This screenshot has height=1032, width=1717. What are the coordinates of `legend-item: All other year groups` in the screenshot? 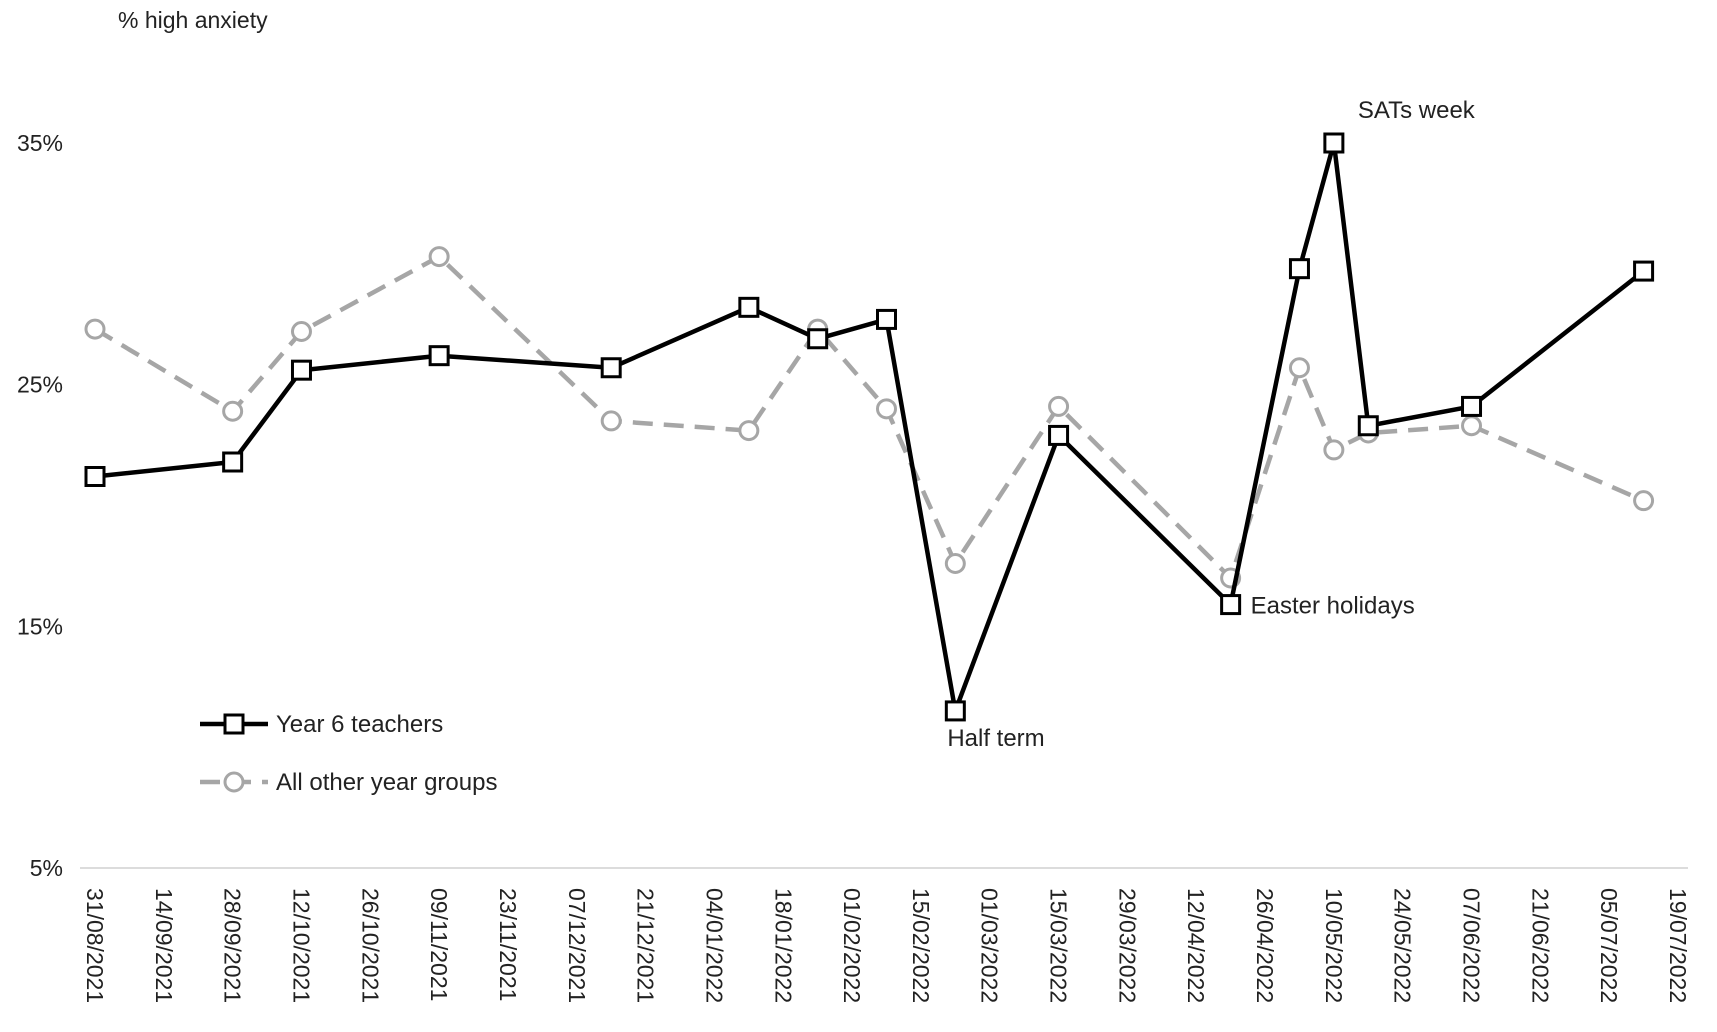 It's located at (348, 782).